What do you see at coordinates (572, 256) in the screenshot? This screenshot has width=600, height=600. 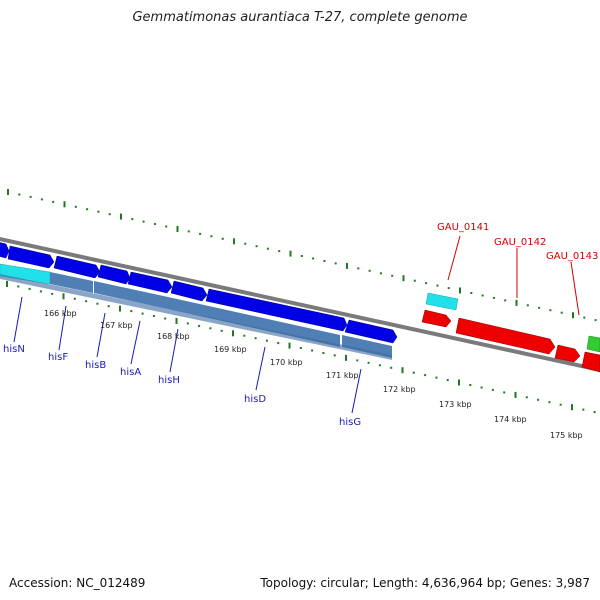 I see `gene-label-GAU_0143: GAU_0143` at bounding box center [572, 256].